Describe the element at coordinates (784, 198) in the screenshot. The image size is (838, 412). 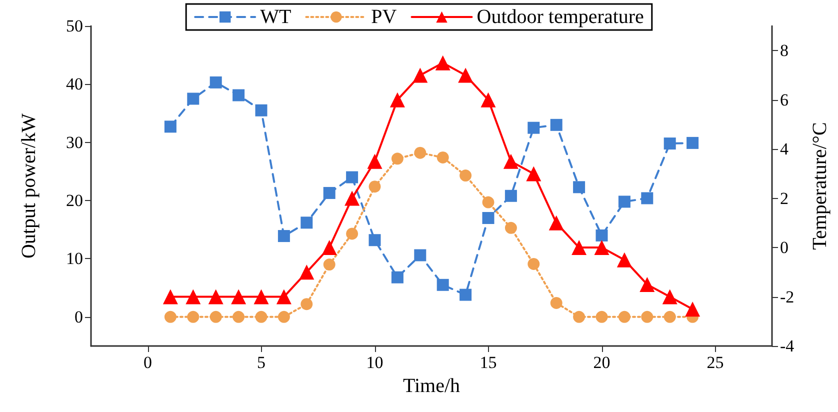
I see `y2-tick-label: 2` at that location.